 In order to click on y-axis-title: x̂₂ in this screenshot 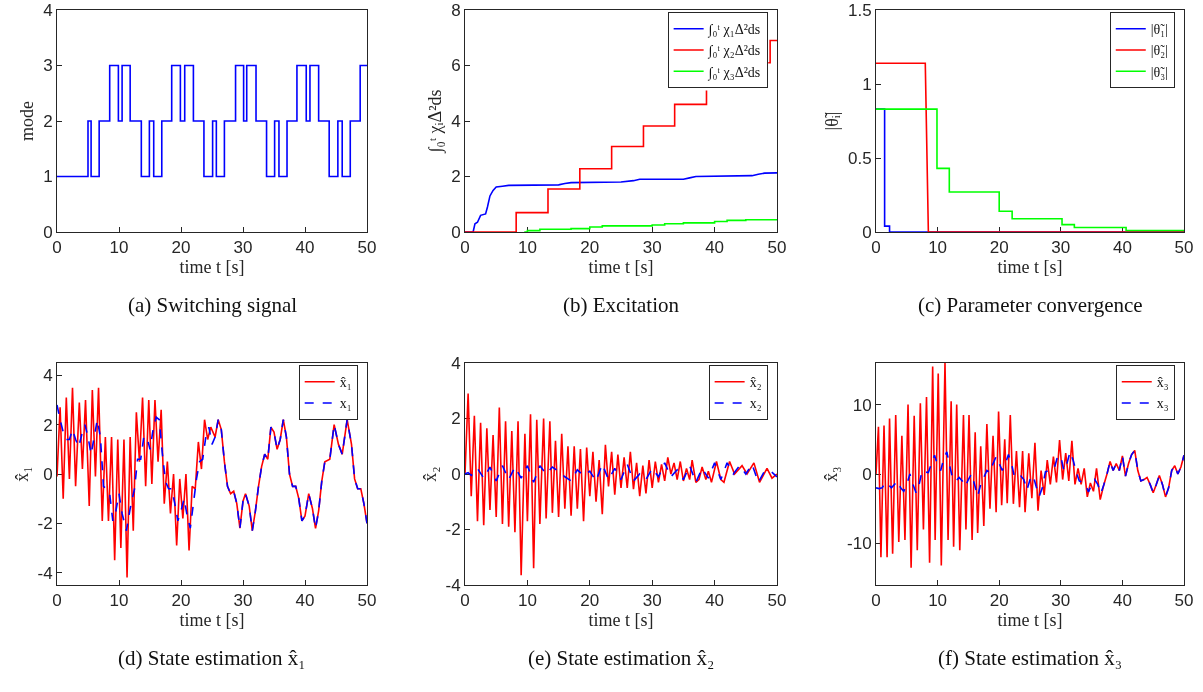, I will do `click(429, 474)`.